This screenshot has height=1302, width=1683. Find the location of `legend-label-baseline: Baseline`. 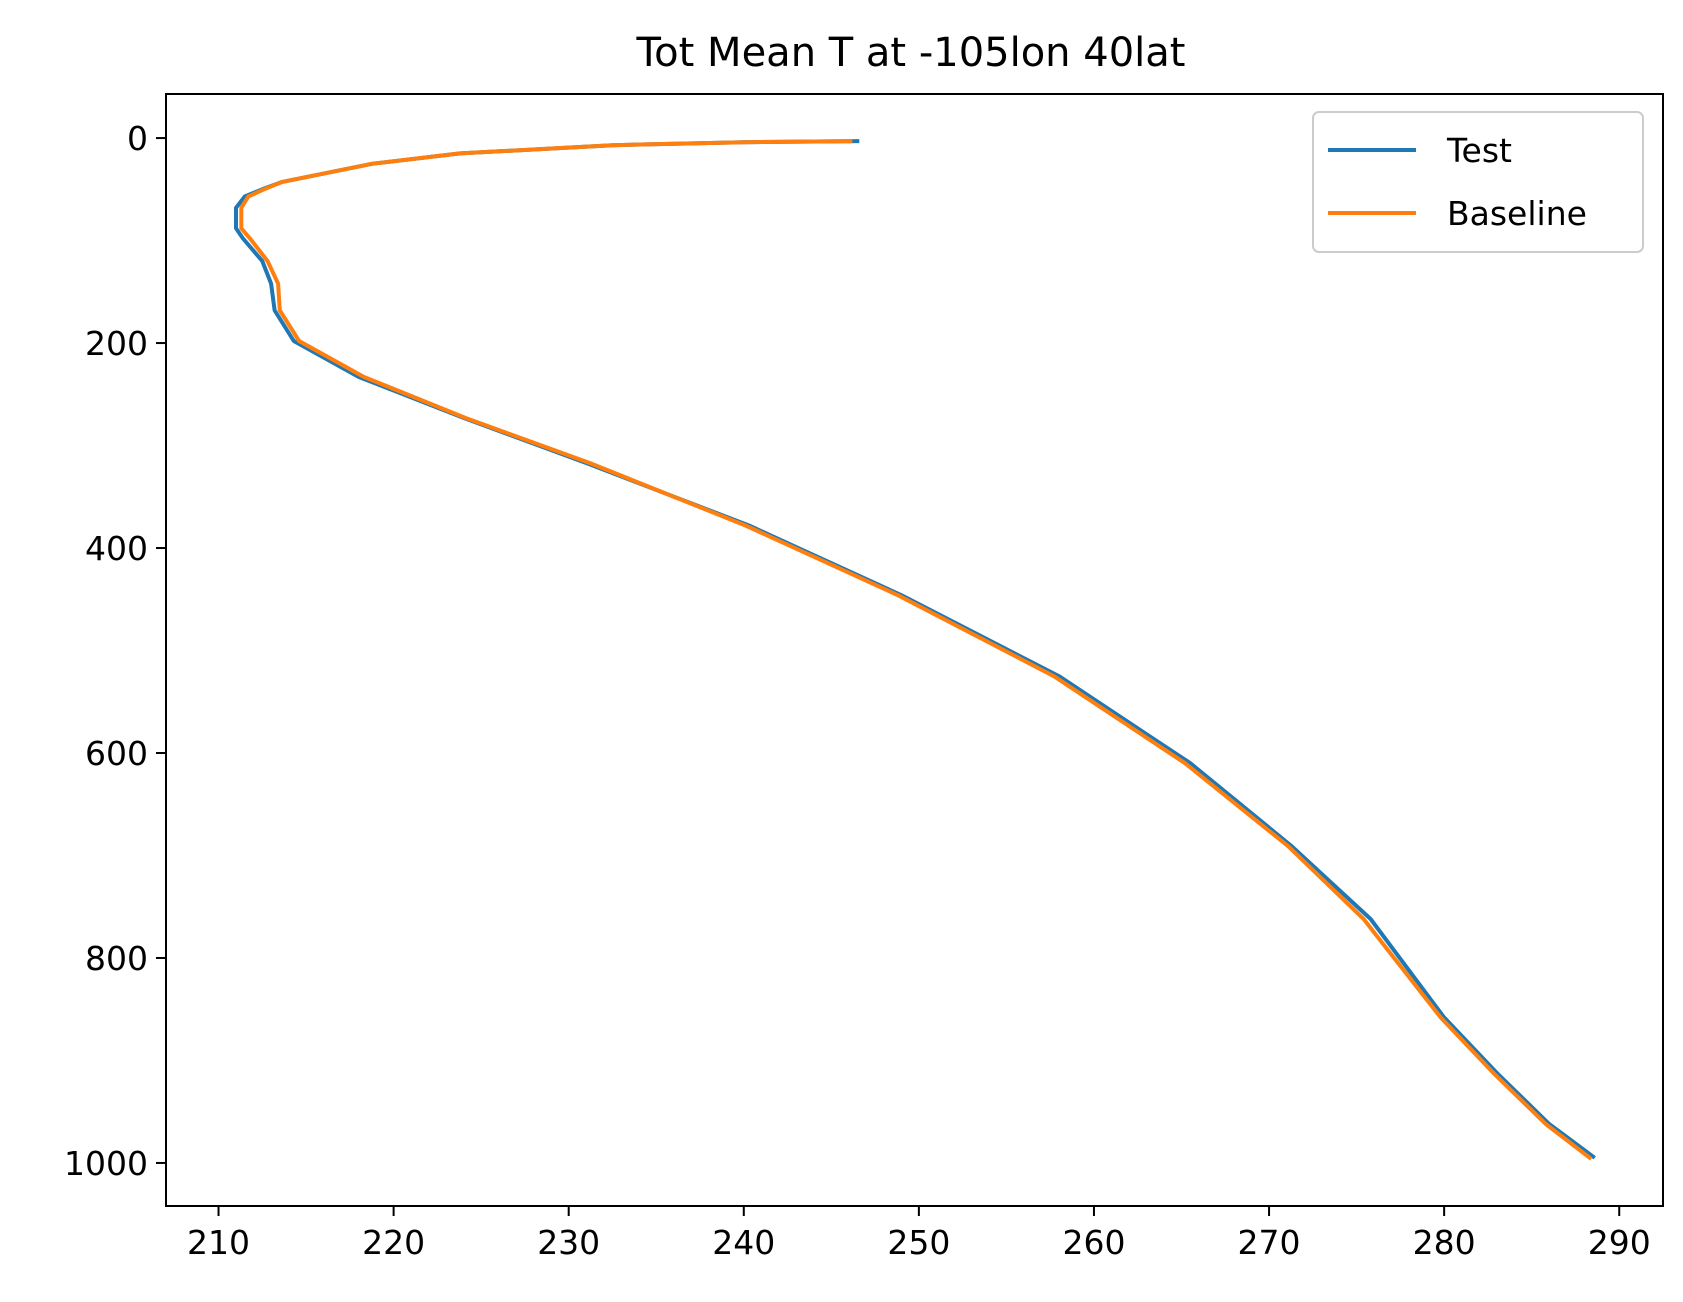

legend-label-baseline: Baseline is located at coordinates (1517, 213).